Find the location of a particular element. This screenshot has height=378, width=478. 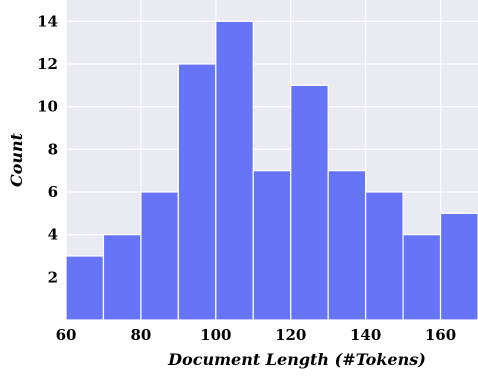

y-tick-label: 2 is located at coordinates (53, 277).